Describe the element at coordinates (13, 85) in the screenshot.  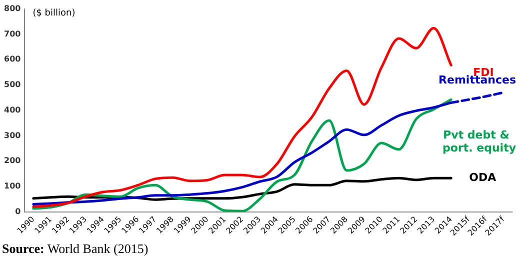
I see `y-tick-label: 500` at that location.